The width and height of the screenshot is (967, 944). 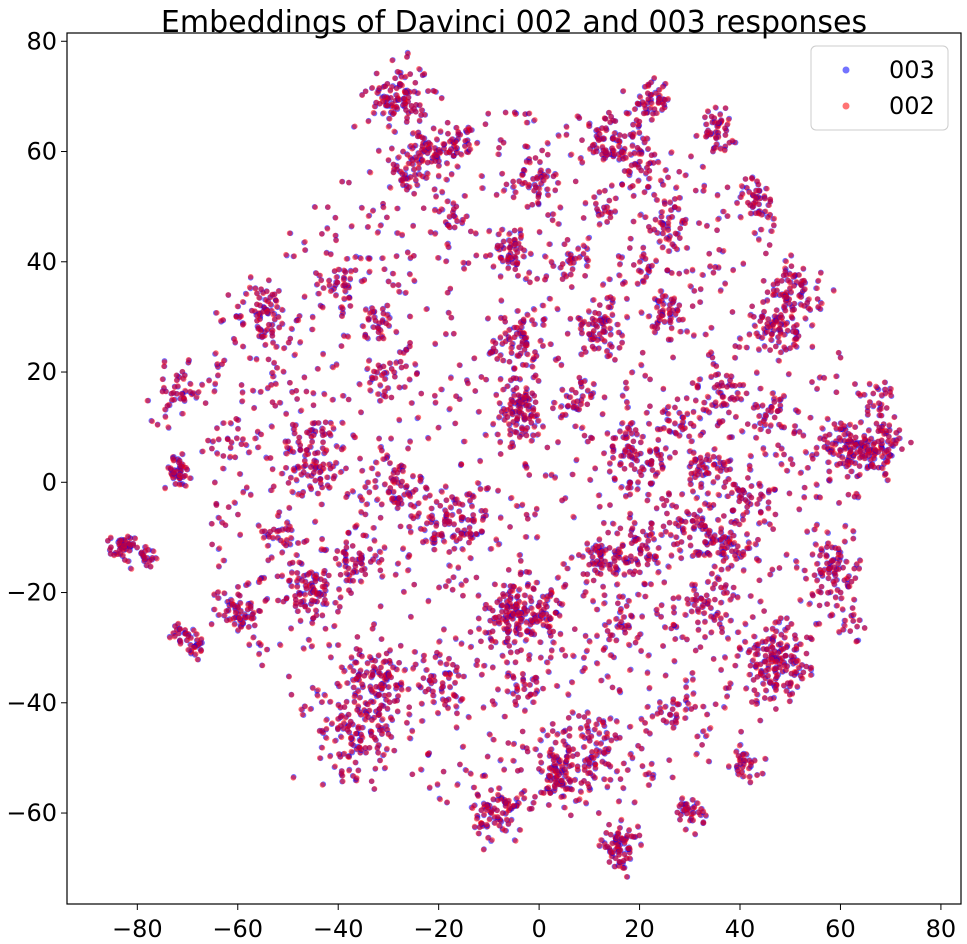 I want to click on y-tick-label: 0, so click(x=49, y=482).